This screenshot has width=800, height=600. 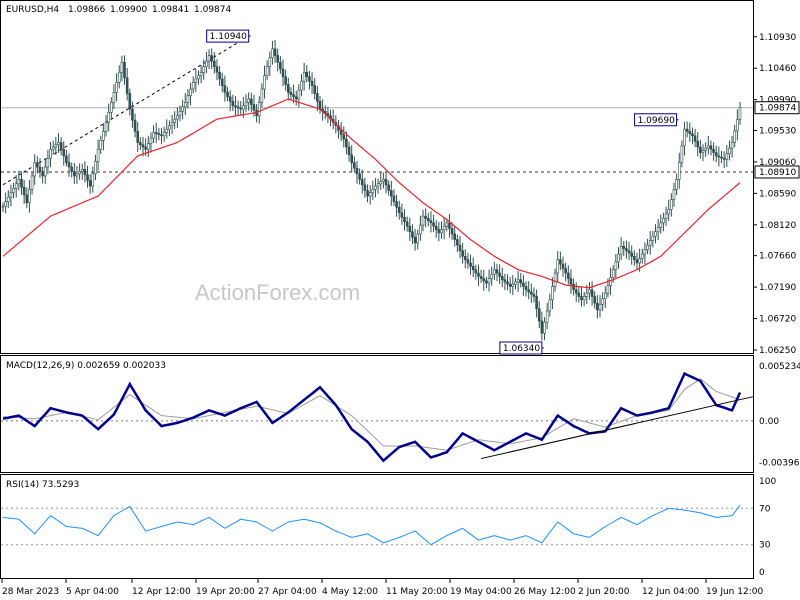 What do you see at coordinates (617, 428) in the screenshot?
I see `macd-trendline` at bounding box center [617, 428].